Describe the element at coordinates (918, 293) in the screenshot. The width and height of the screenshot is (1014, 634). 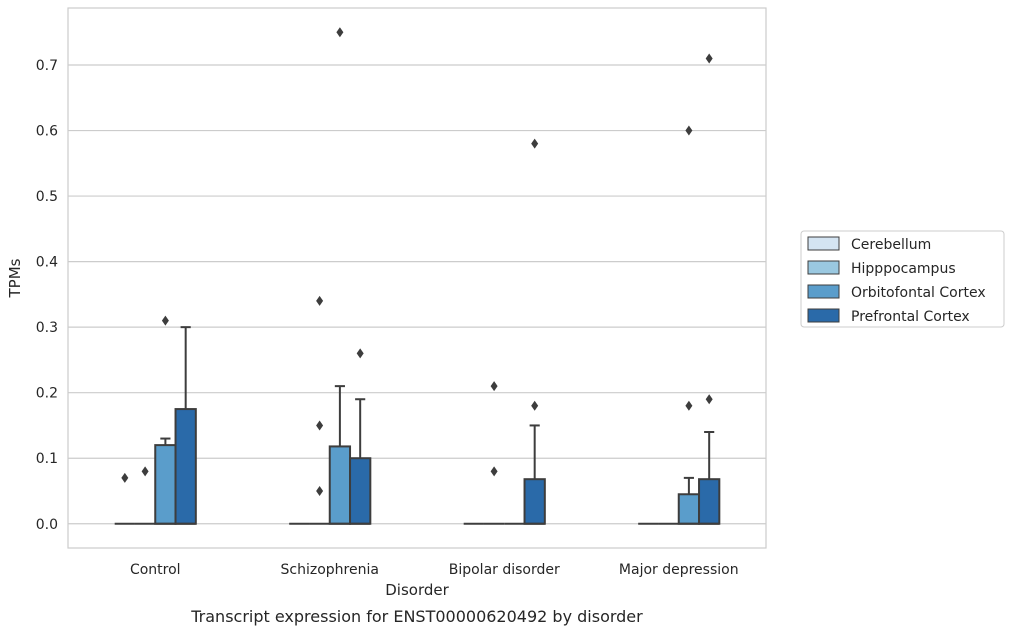
I see `legend-label: Orbitofontal Cortex` at that location.